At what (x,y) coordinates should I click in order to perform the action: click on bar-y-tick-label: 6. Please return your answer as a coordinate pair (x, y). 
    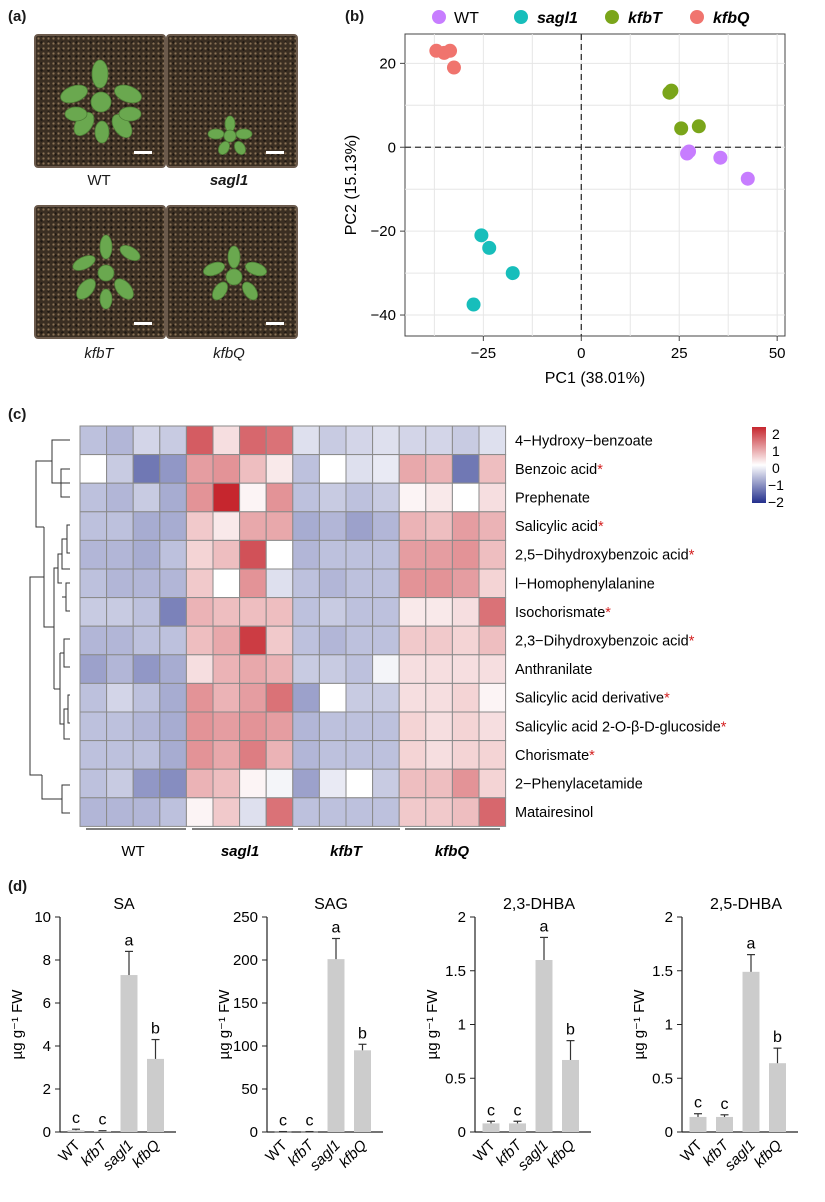
    Looking at the image, I should click on (47, 1003).